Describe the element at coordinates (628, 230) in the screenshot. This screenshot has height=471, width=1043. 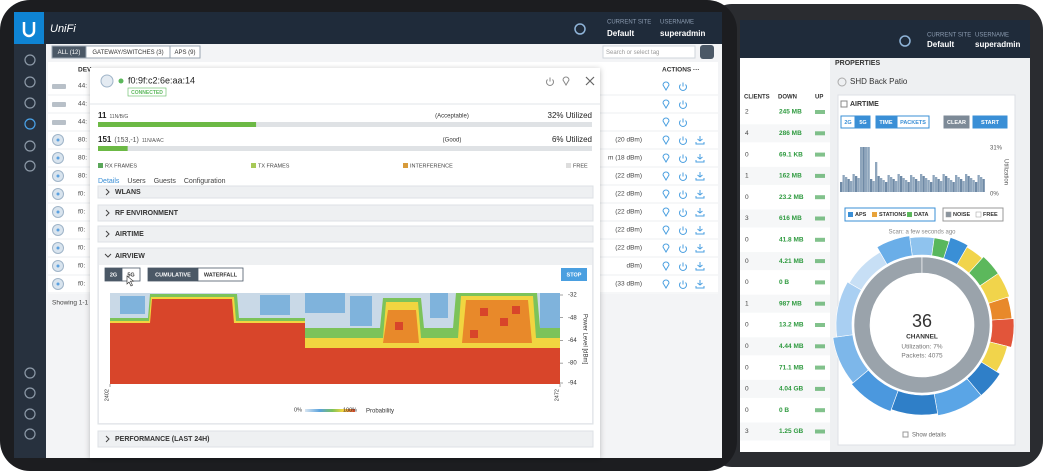
I see `power-cell: (22 dBm)` at that location.